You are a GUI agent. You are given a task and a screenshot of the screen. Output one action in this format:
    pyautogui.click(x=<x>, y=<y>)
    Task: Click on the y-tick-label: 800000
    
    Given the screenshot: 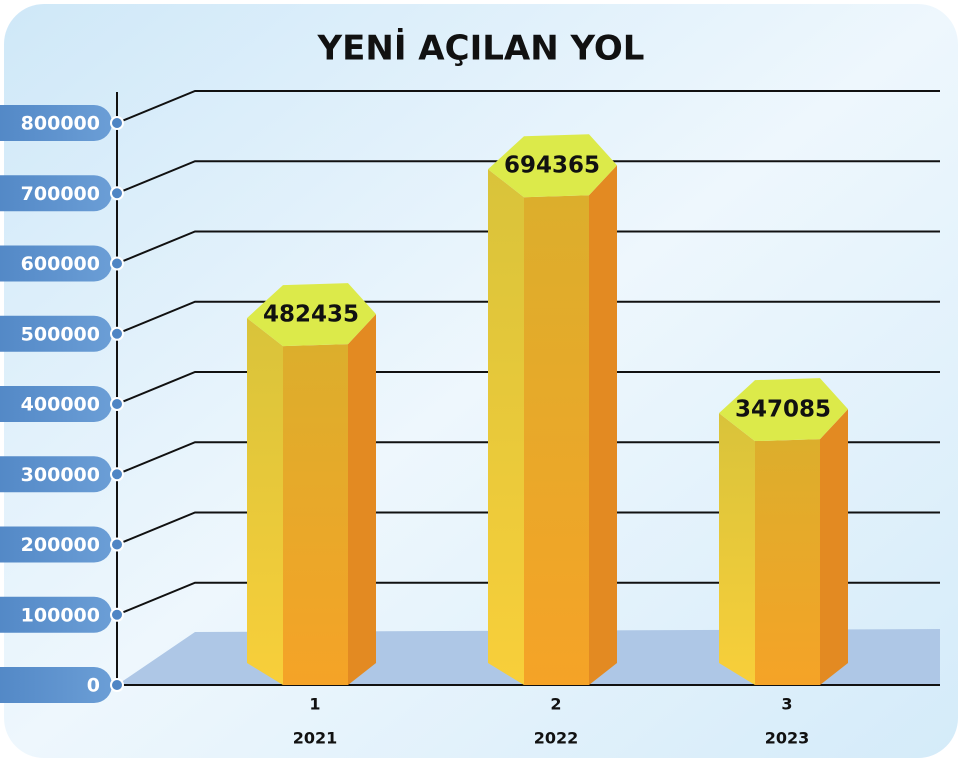 What is the action you would take?
    pyautogui.click(x=60, y=124)
    